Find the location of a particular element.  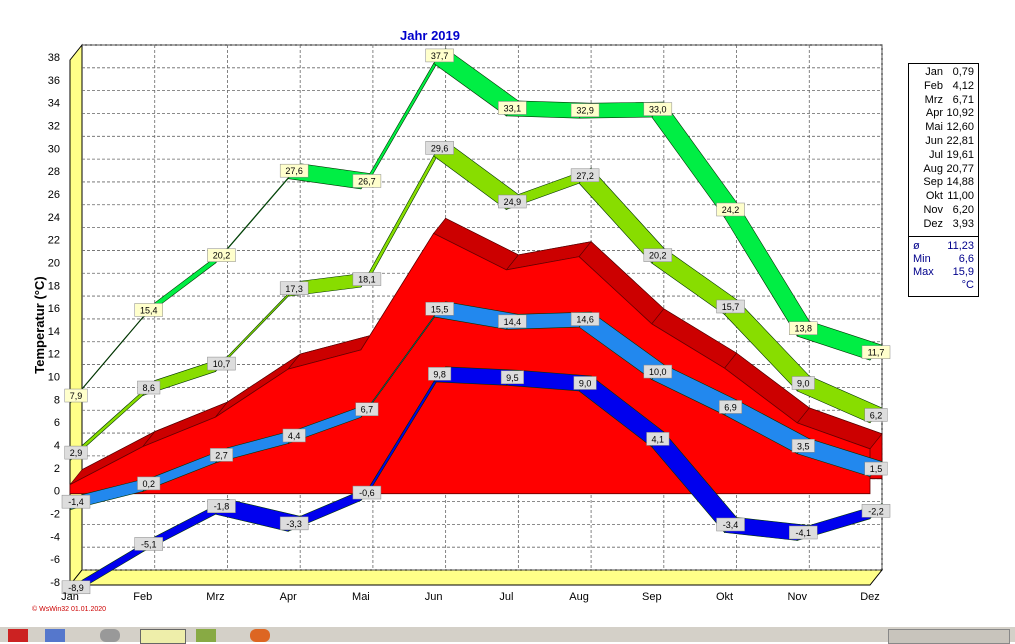

month-label: Aug is located at coordinates (933, 168).